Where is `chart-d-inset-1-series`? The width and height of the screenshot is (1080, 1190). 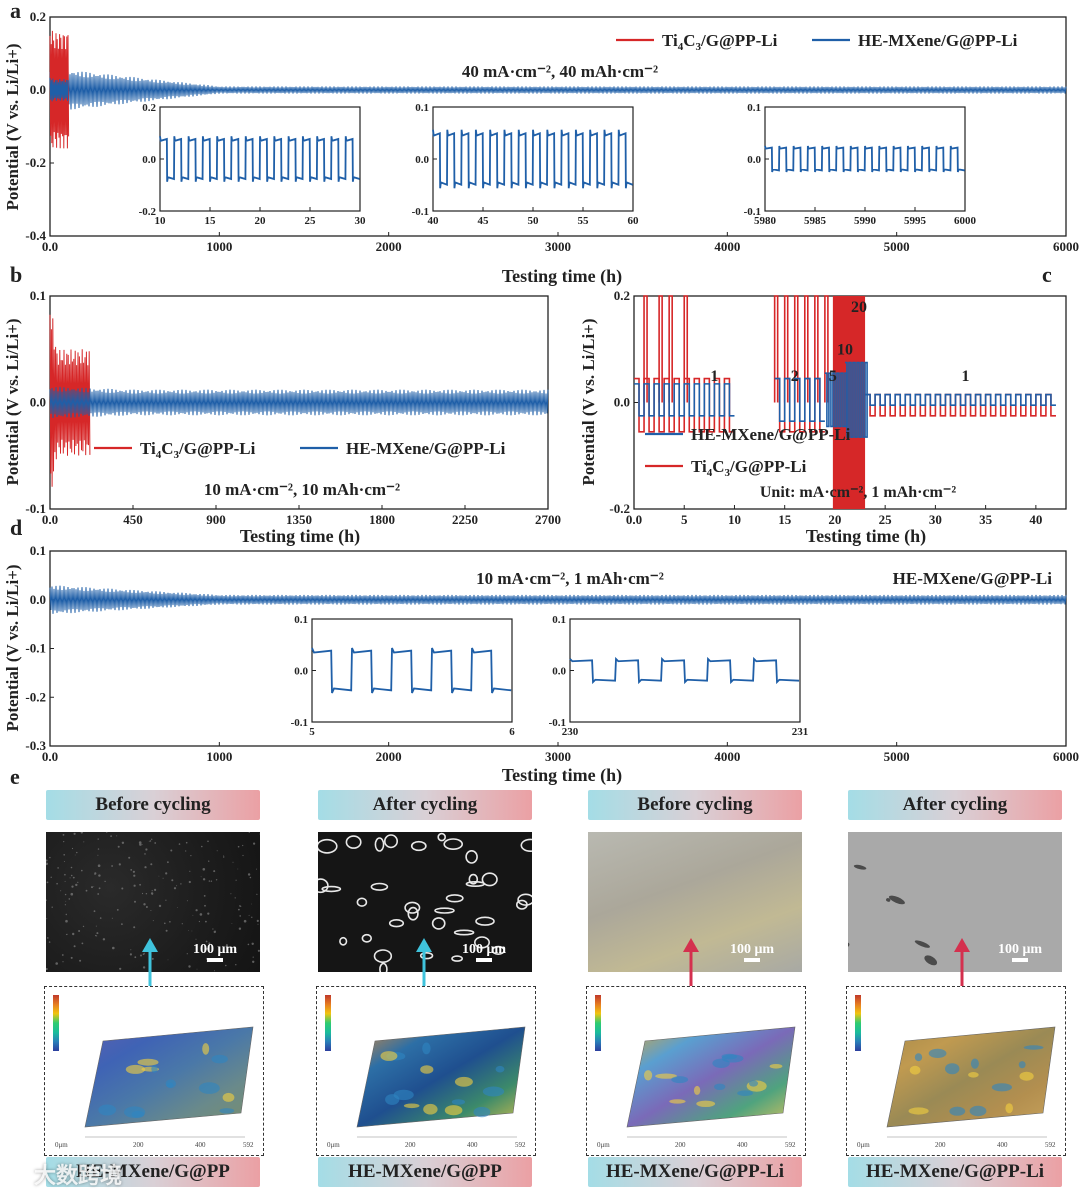 chart-d-inset-1-series is located at coordinates (684, 670).